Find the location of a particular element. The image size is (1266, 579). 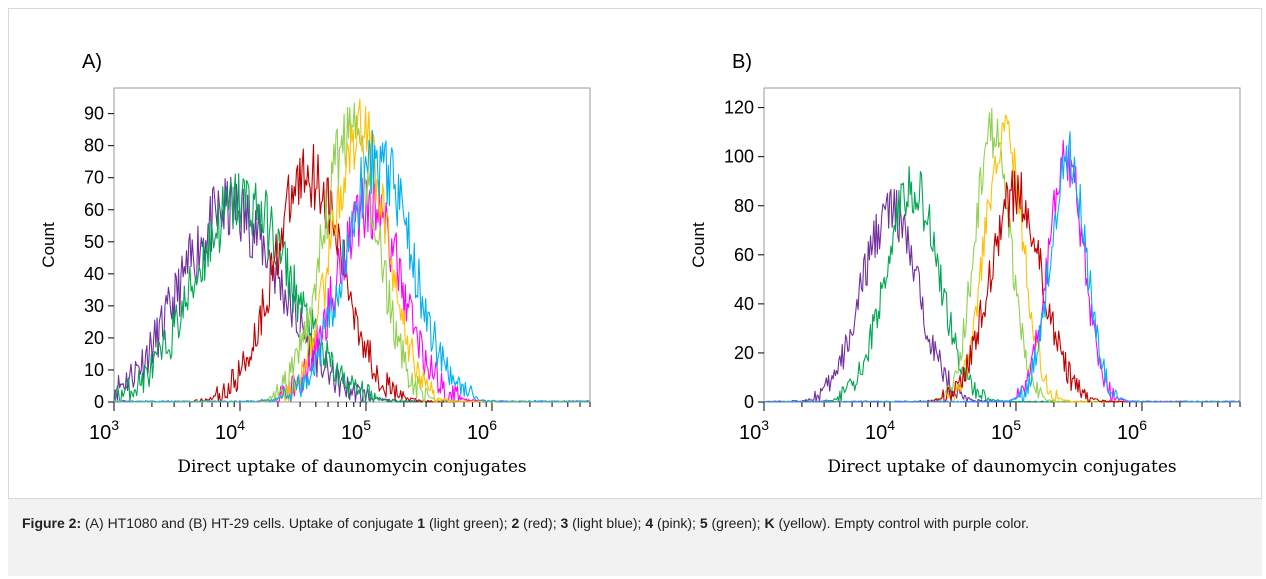

y-tick-label: 120 is located at coordinates (739, 108).